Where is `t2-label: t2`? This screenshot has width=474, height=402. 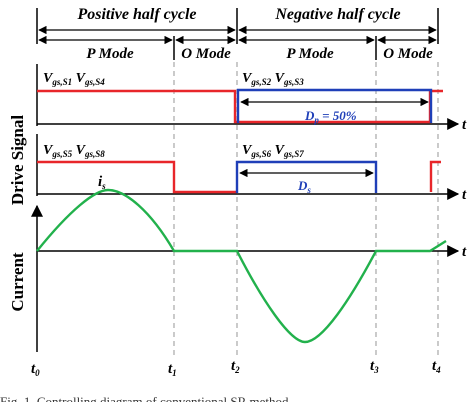 t2-label: t2 is located at coordinates (235, 366).